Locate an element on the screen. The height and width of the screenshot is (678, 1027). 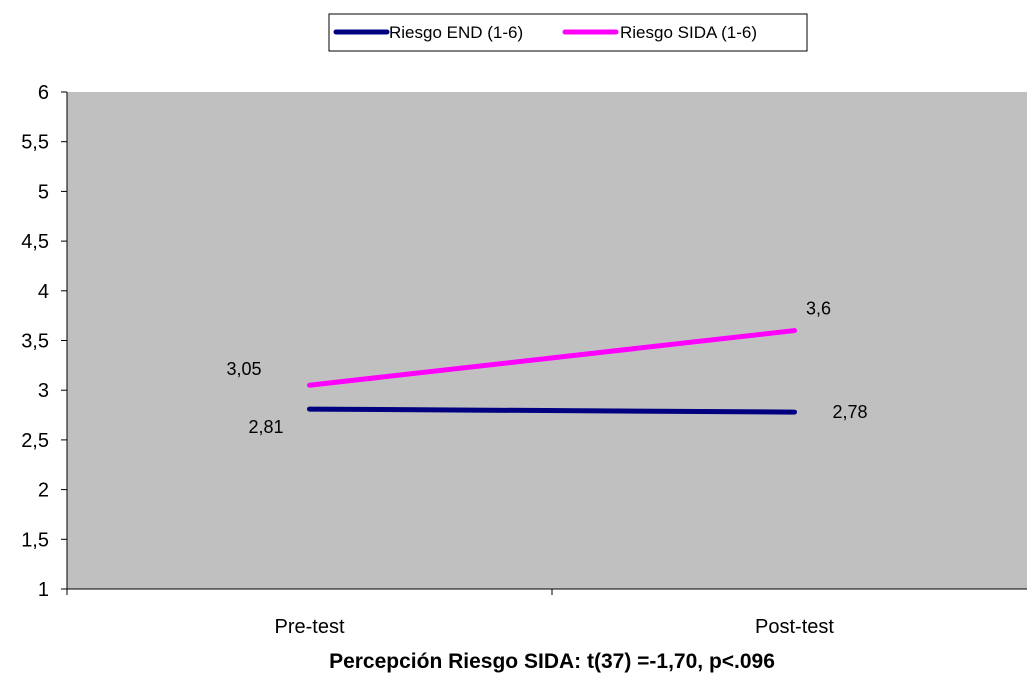
y-tick-label: 1 is located at coordinates (43, 590).